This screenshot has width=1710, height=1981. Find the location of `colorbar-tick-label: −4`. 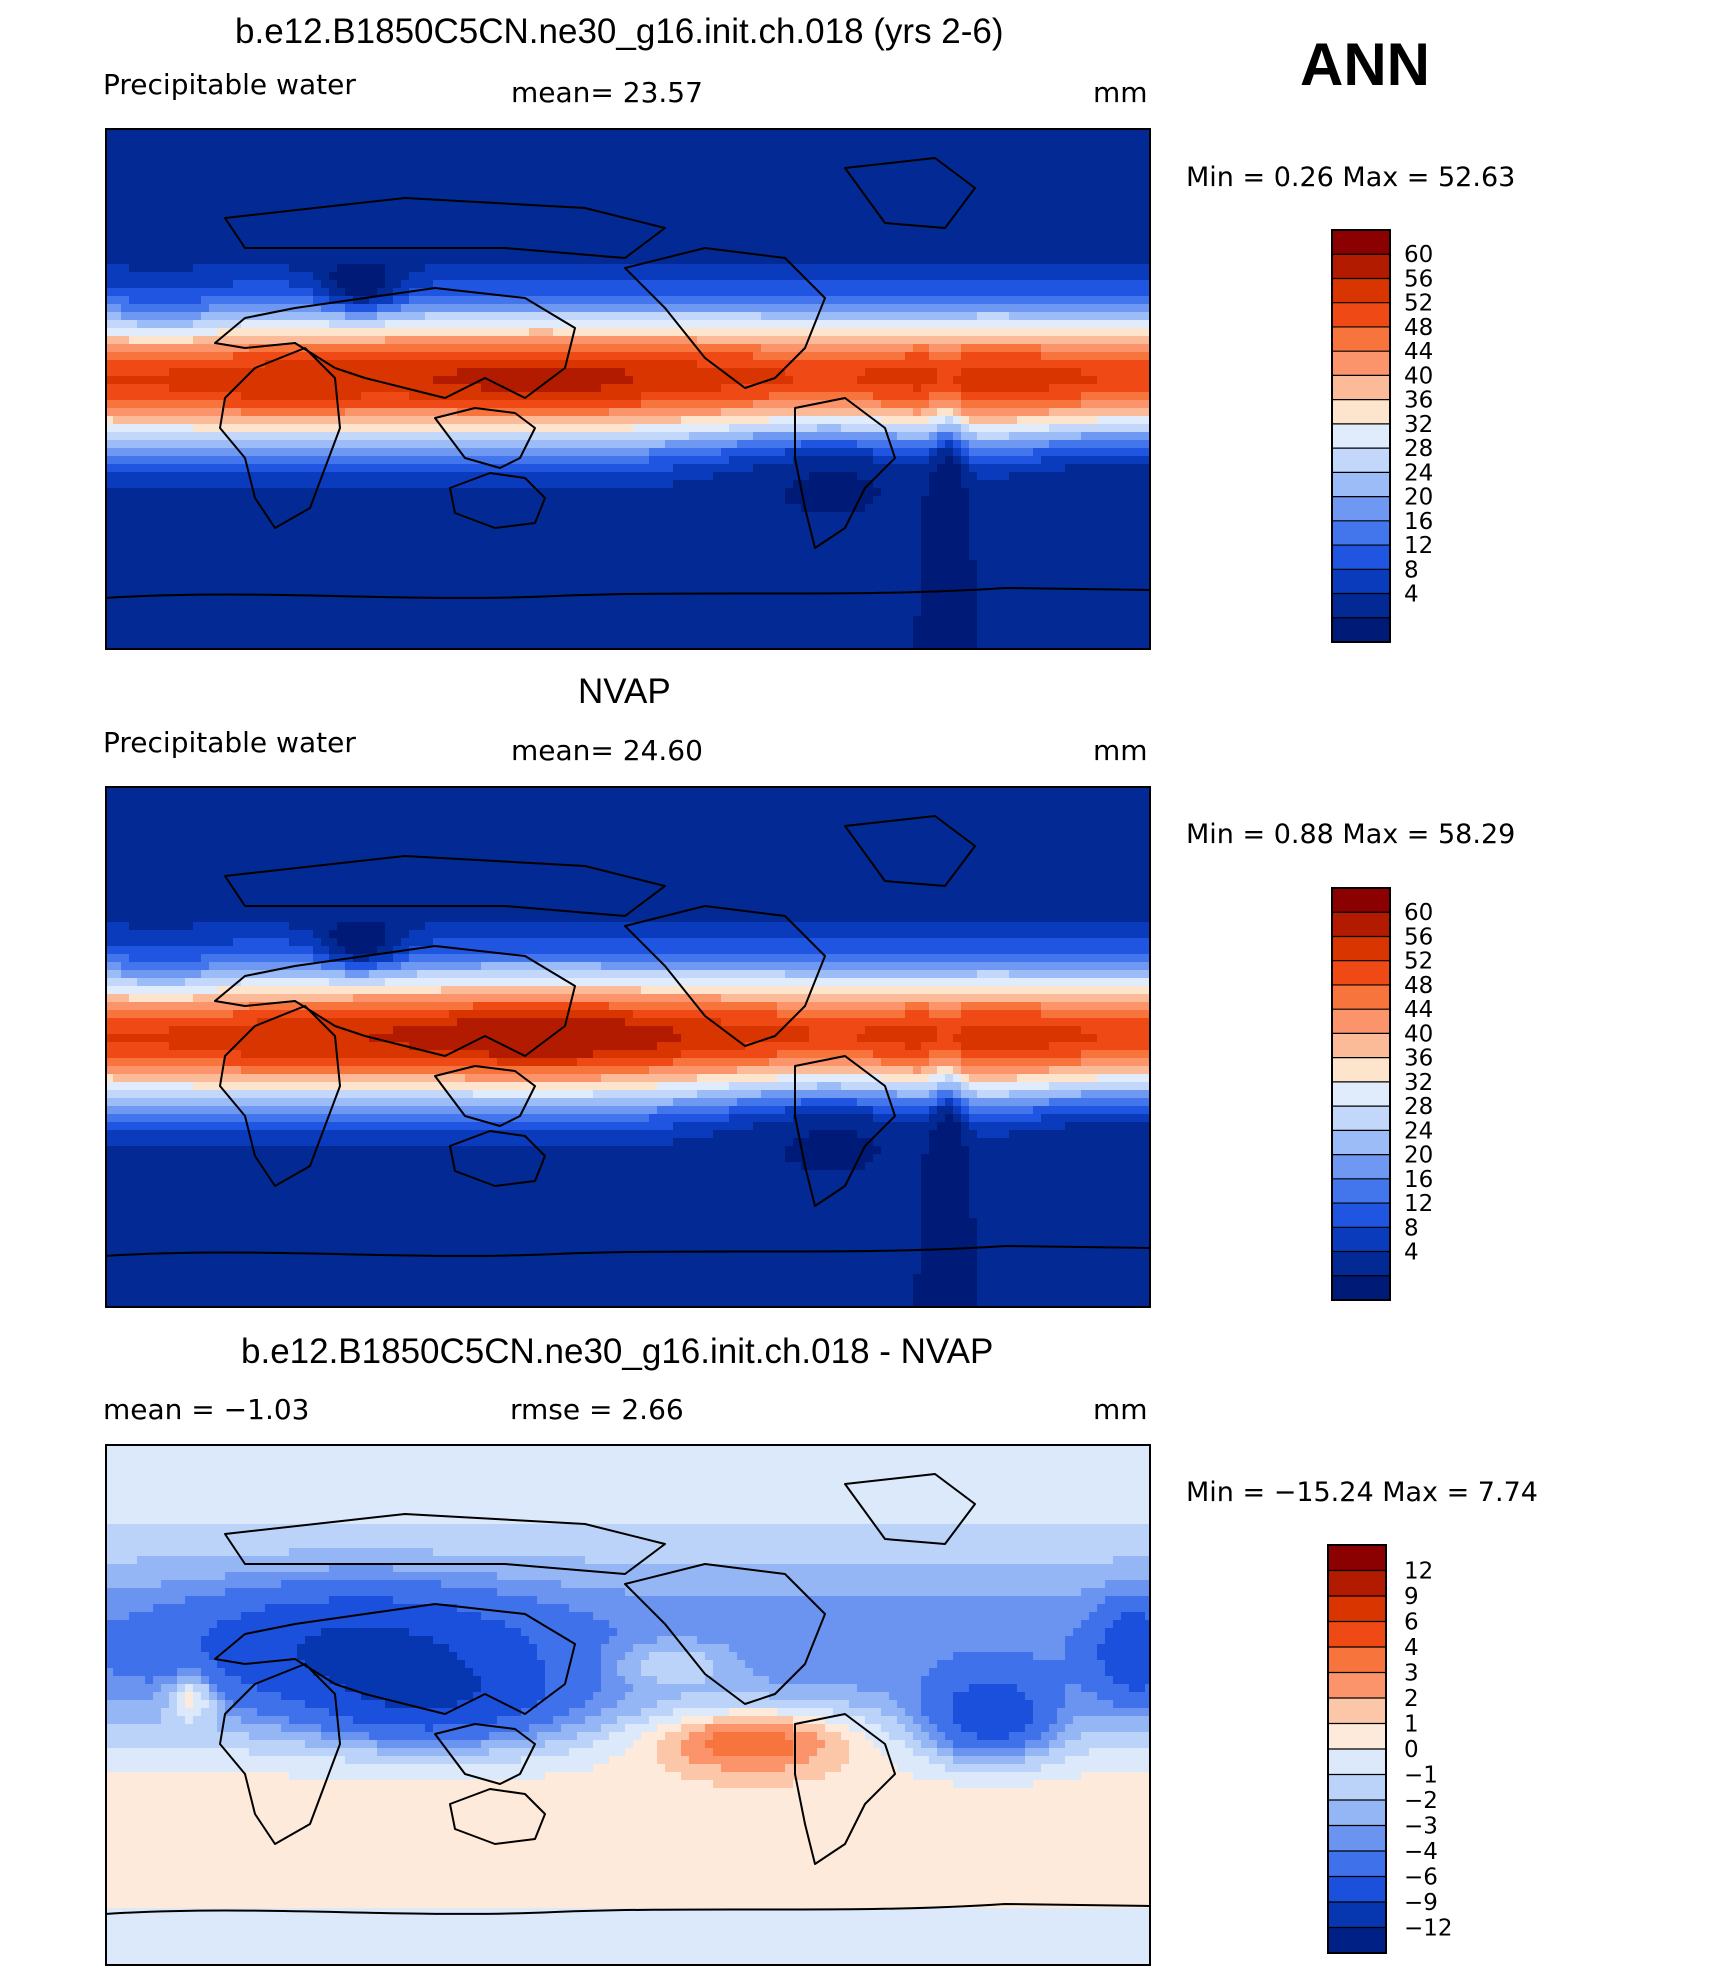

colorbar-tick-label: −4 is located at coordinates (1421, 1852).